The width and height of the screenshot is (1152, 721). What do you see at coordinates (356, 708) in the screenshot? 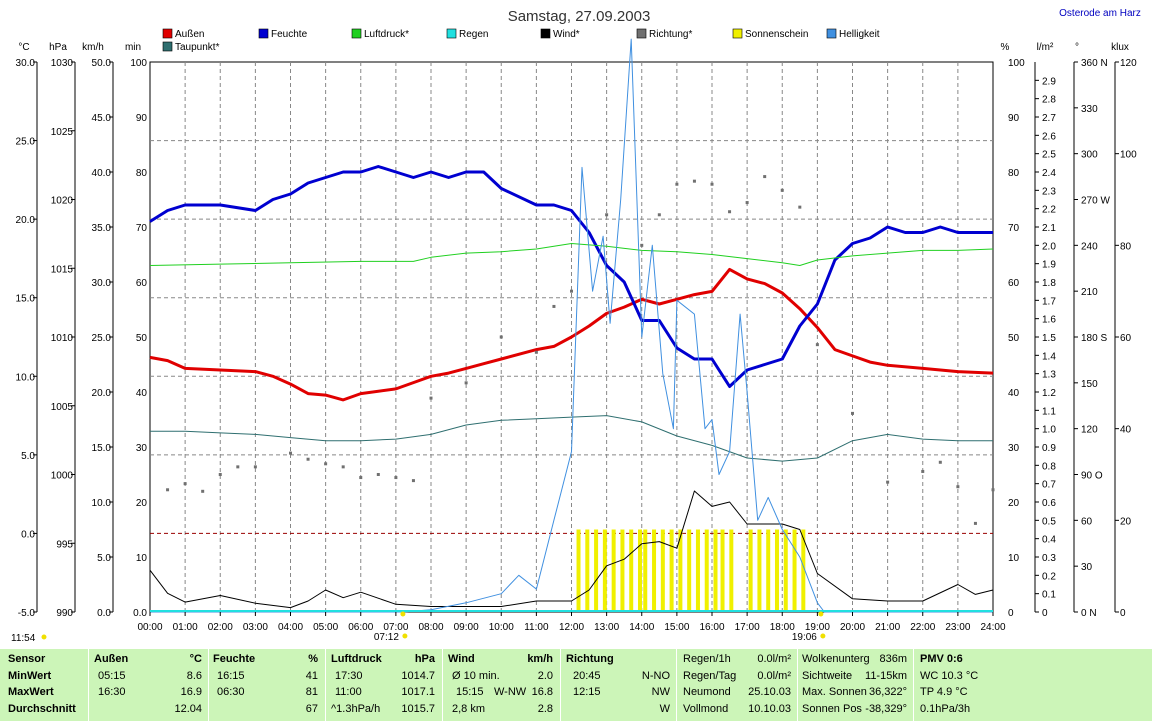
I see `luftdruck-trend: ^1.3hPa/h` at bounding box center [356, 708].